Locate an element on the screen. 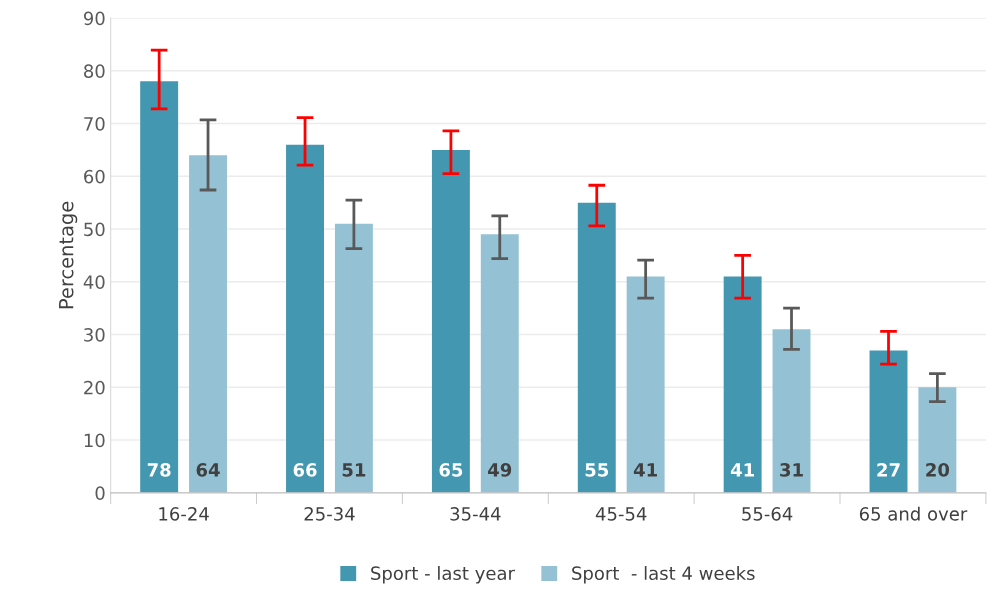 The width and height of the screenshot is (1006, 601). legend-label: Sport - last year is located at coordinates (443, 575).